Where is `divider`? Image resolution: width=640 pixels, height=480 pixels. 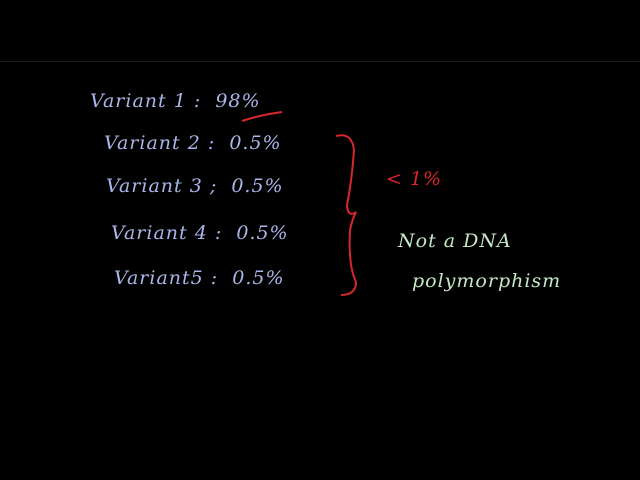
divider is located at coordinates (320, 61).